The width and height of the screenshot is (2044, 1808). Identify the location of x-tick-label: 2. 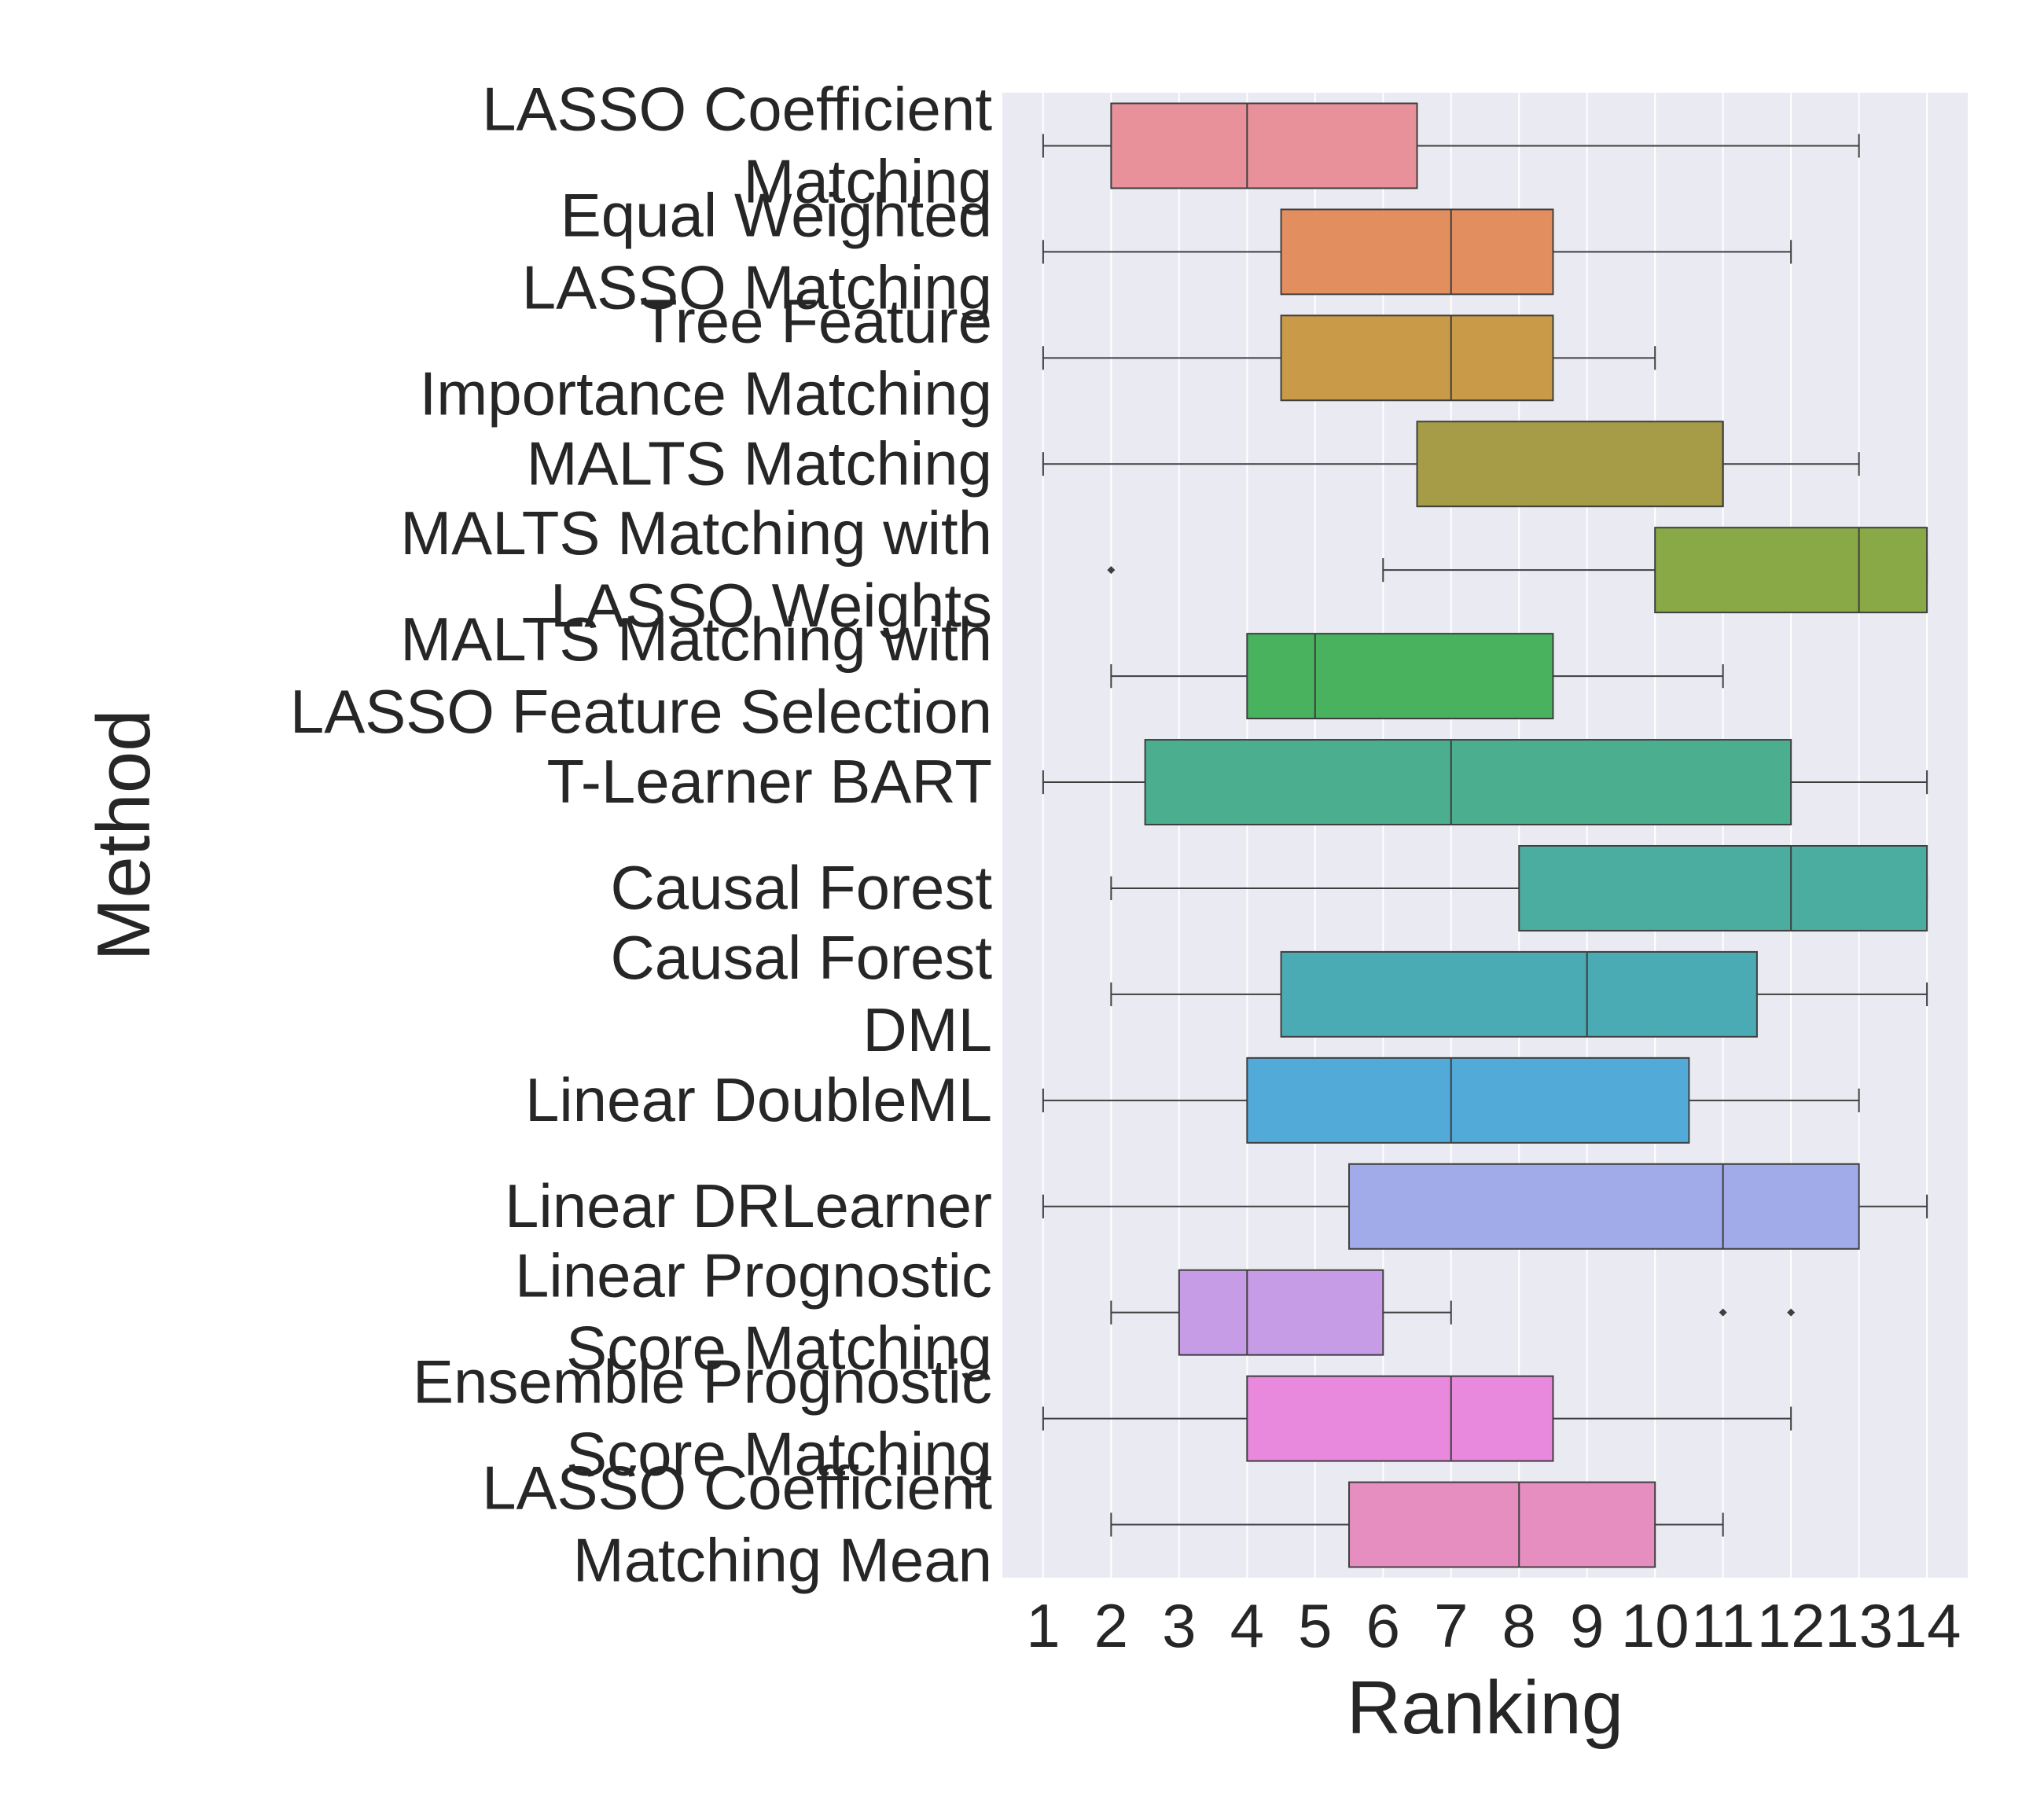
(1111, 1625).